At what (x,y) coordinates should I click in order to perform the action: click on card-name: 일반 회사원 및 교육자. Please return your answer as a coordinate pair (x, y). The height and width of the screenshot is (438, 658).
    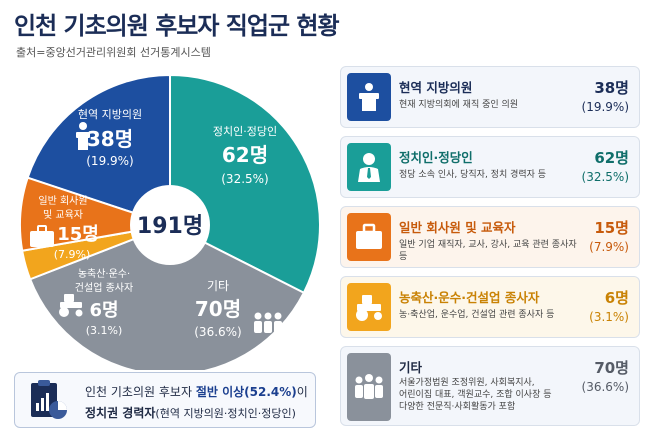
    Looking at the image, I should click on (457, 227).